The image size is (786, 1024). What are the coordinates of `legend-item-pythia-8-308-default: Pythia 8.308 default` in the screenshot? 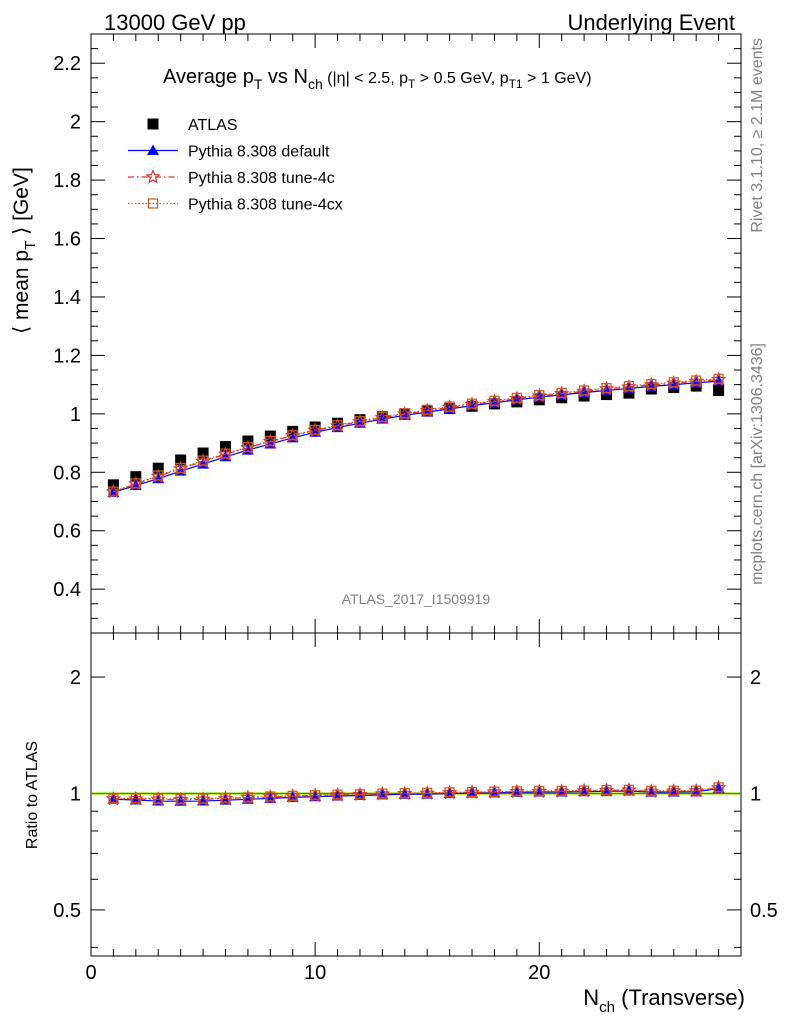 It's located at (229, 152).